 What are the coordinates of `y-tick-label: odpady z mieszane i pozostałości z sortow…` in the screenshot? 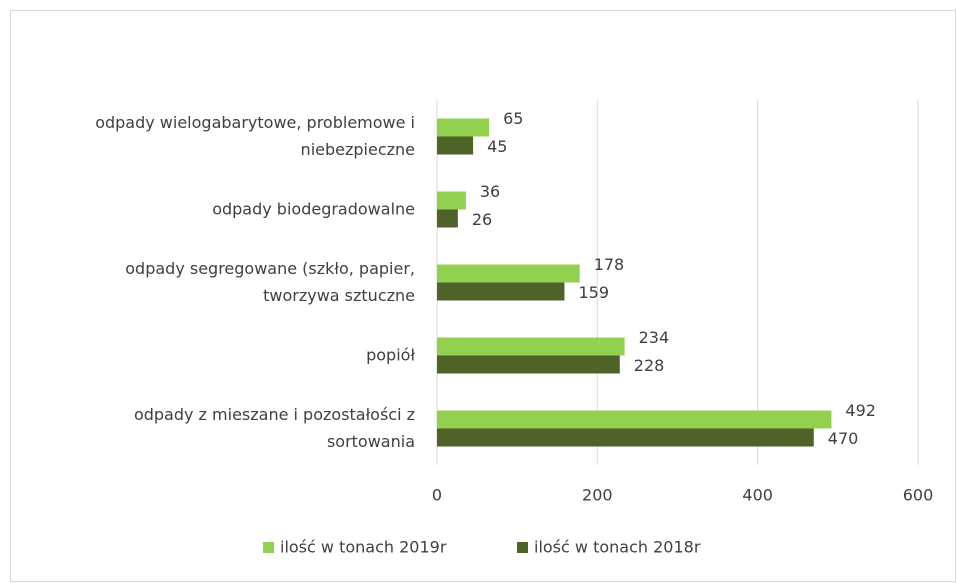 It's located at (274, 428).